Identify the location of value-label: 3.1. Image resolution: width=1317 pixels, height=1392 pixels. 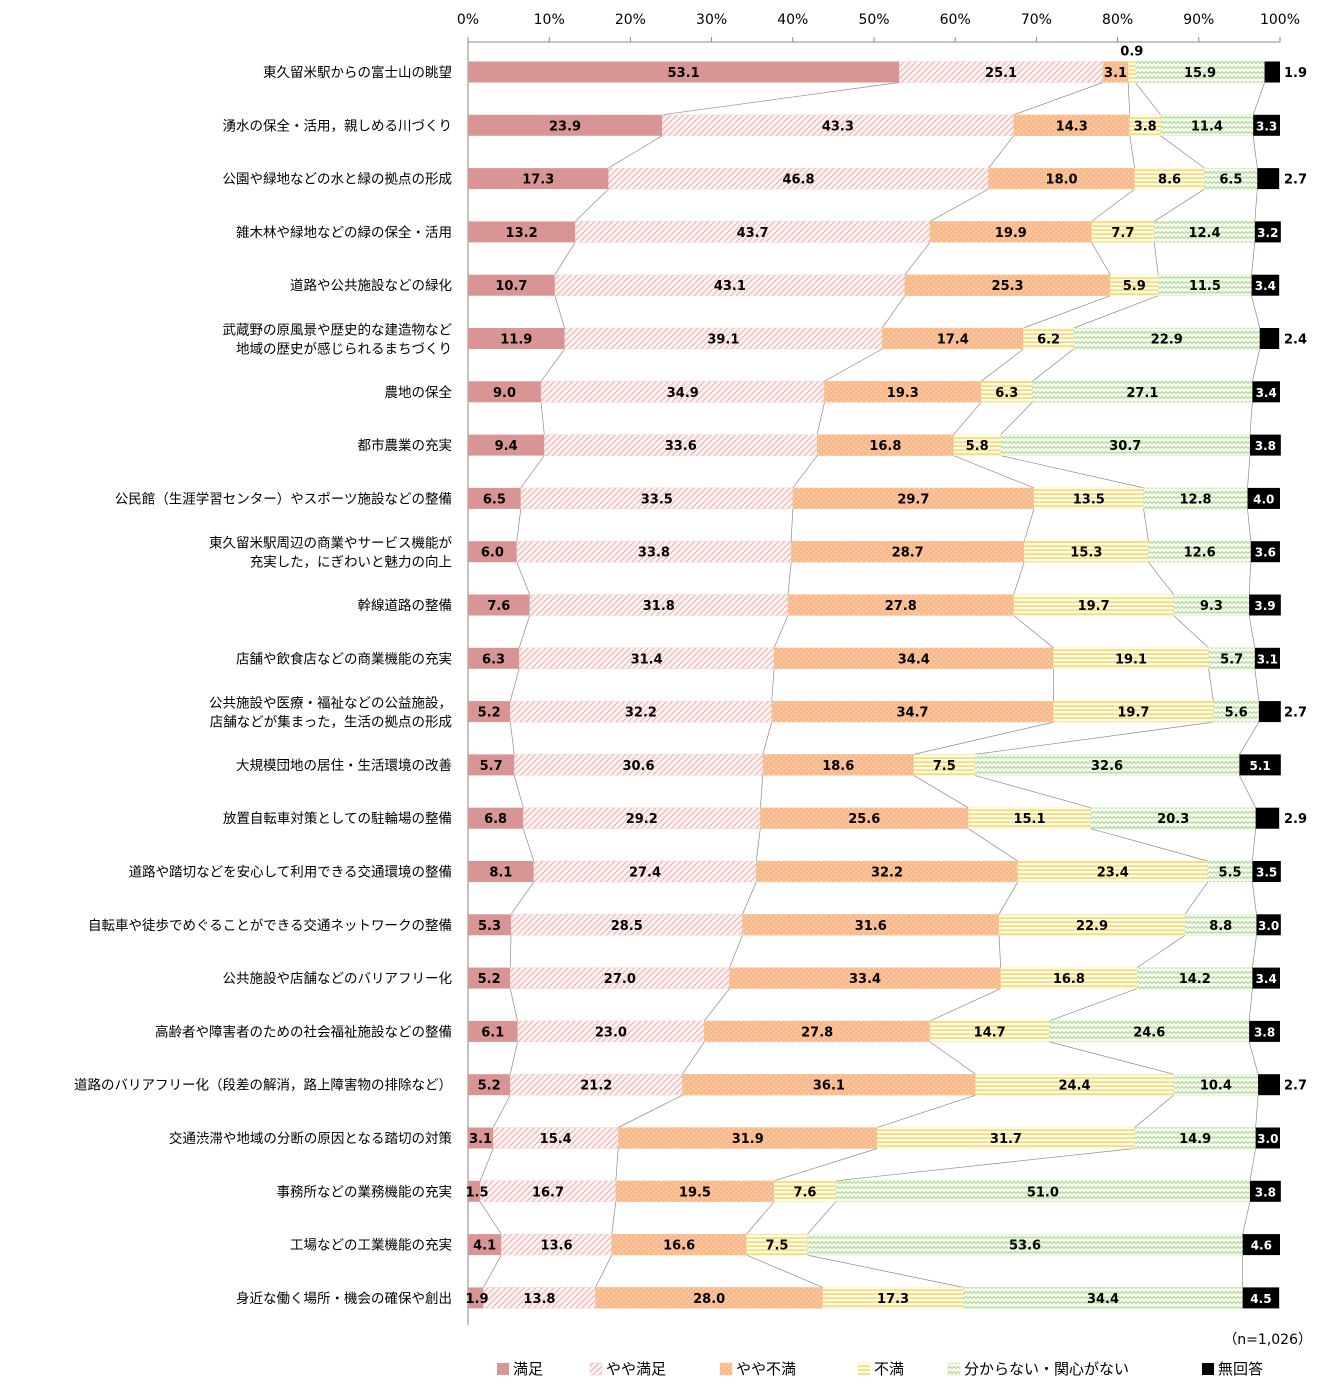
(1115, 73).